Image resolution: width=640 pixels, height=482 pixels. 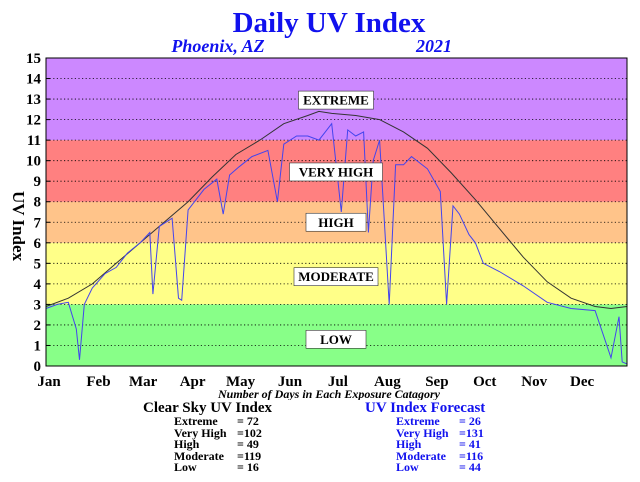 I want to click on band-label-high: HIGH, so click(x=335, y=222).